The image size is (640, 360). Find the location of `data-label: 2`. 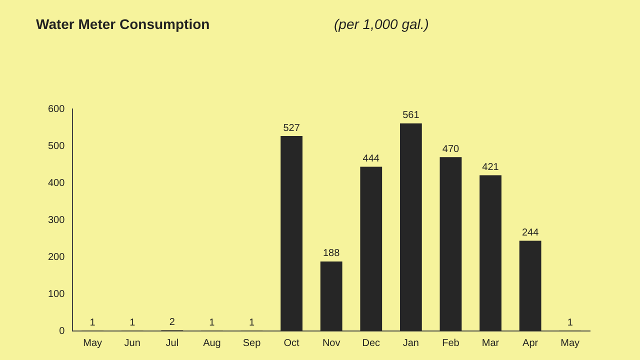

data-label: 2 is located at coordinates (172, 322).